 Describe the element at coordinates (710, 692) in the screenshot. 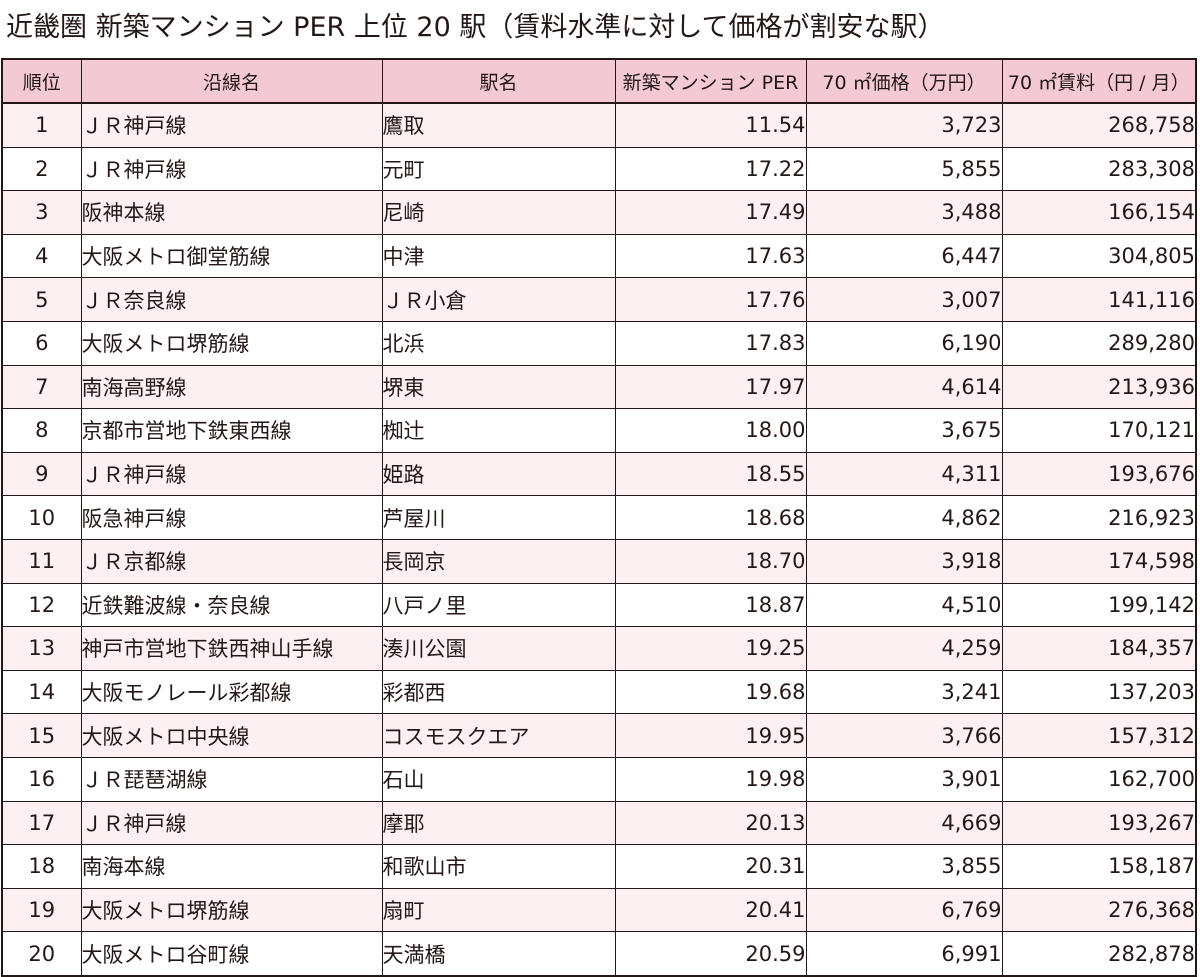

I see `cell-per: 19.68` at that location.